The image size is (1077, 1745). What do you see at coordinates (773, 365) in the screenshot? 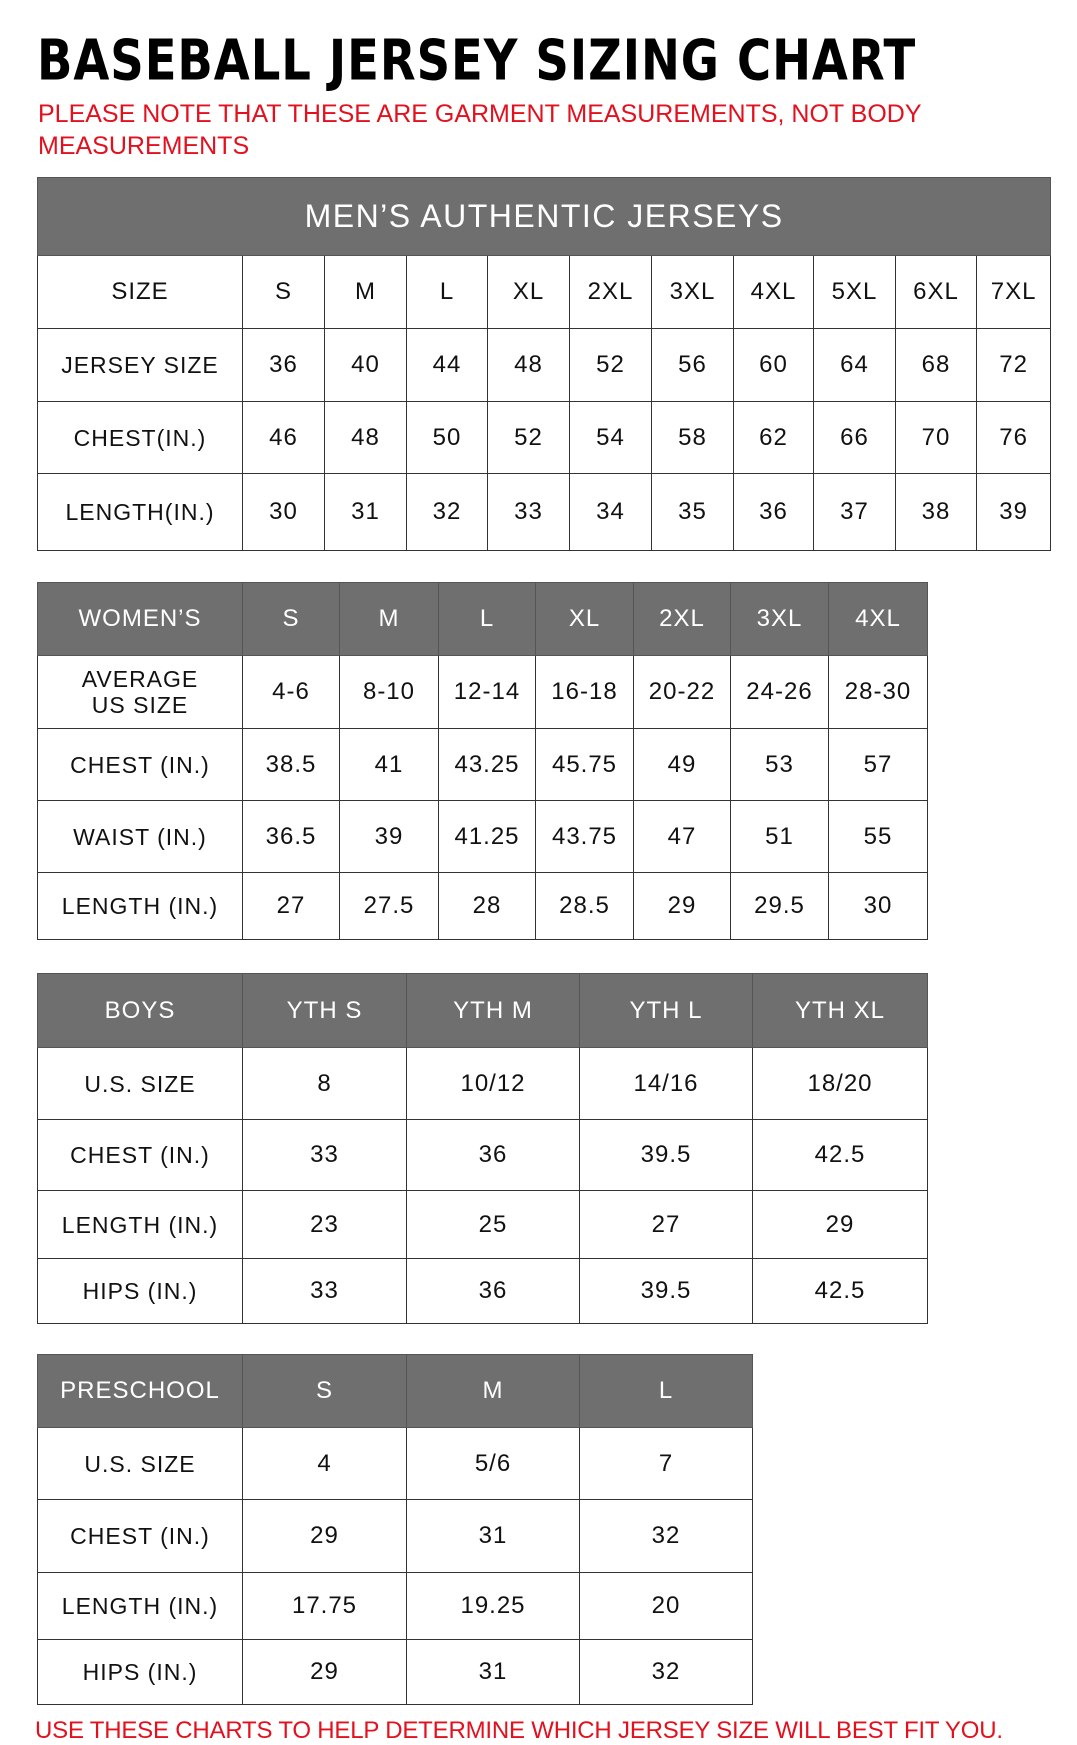
I see `measurement-value: 60` at bounding box center [773, 365].